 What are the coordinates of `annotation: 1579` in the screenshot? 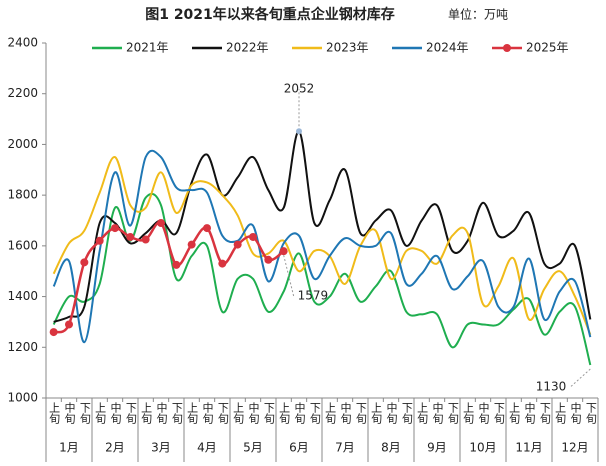 It's located at (313, 296).